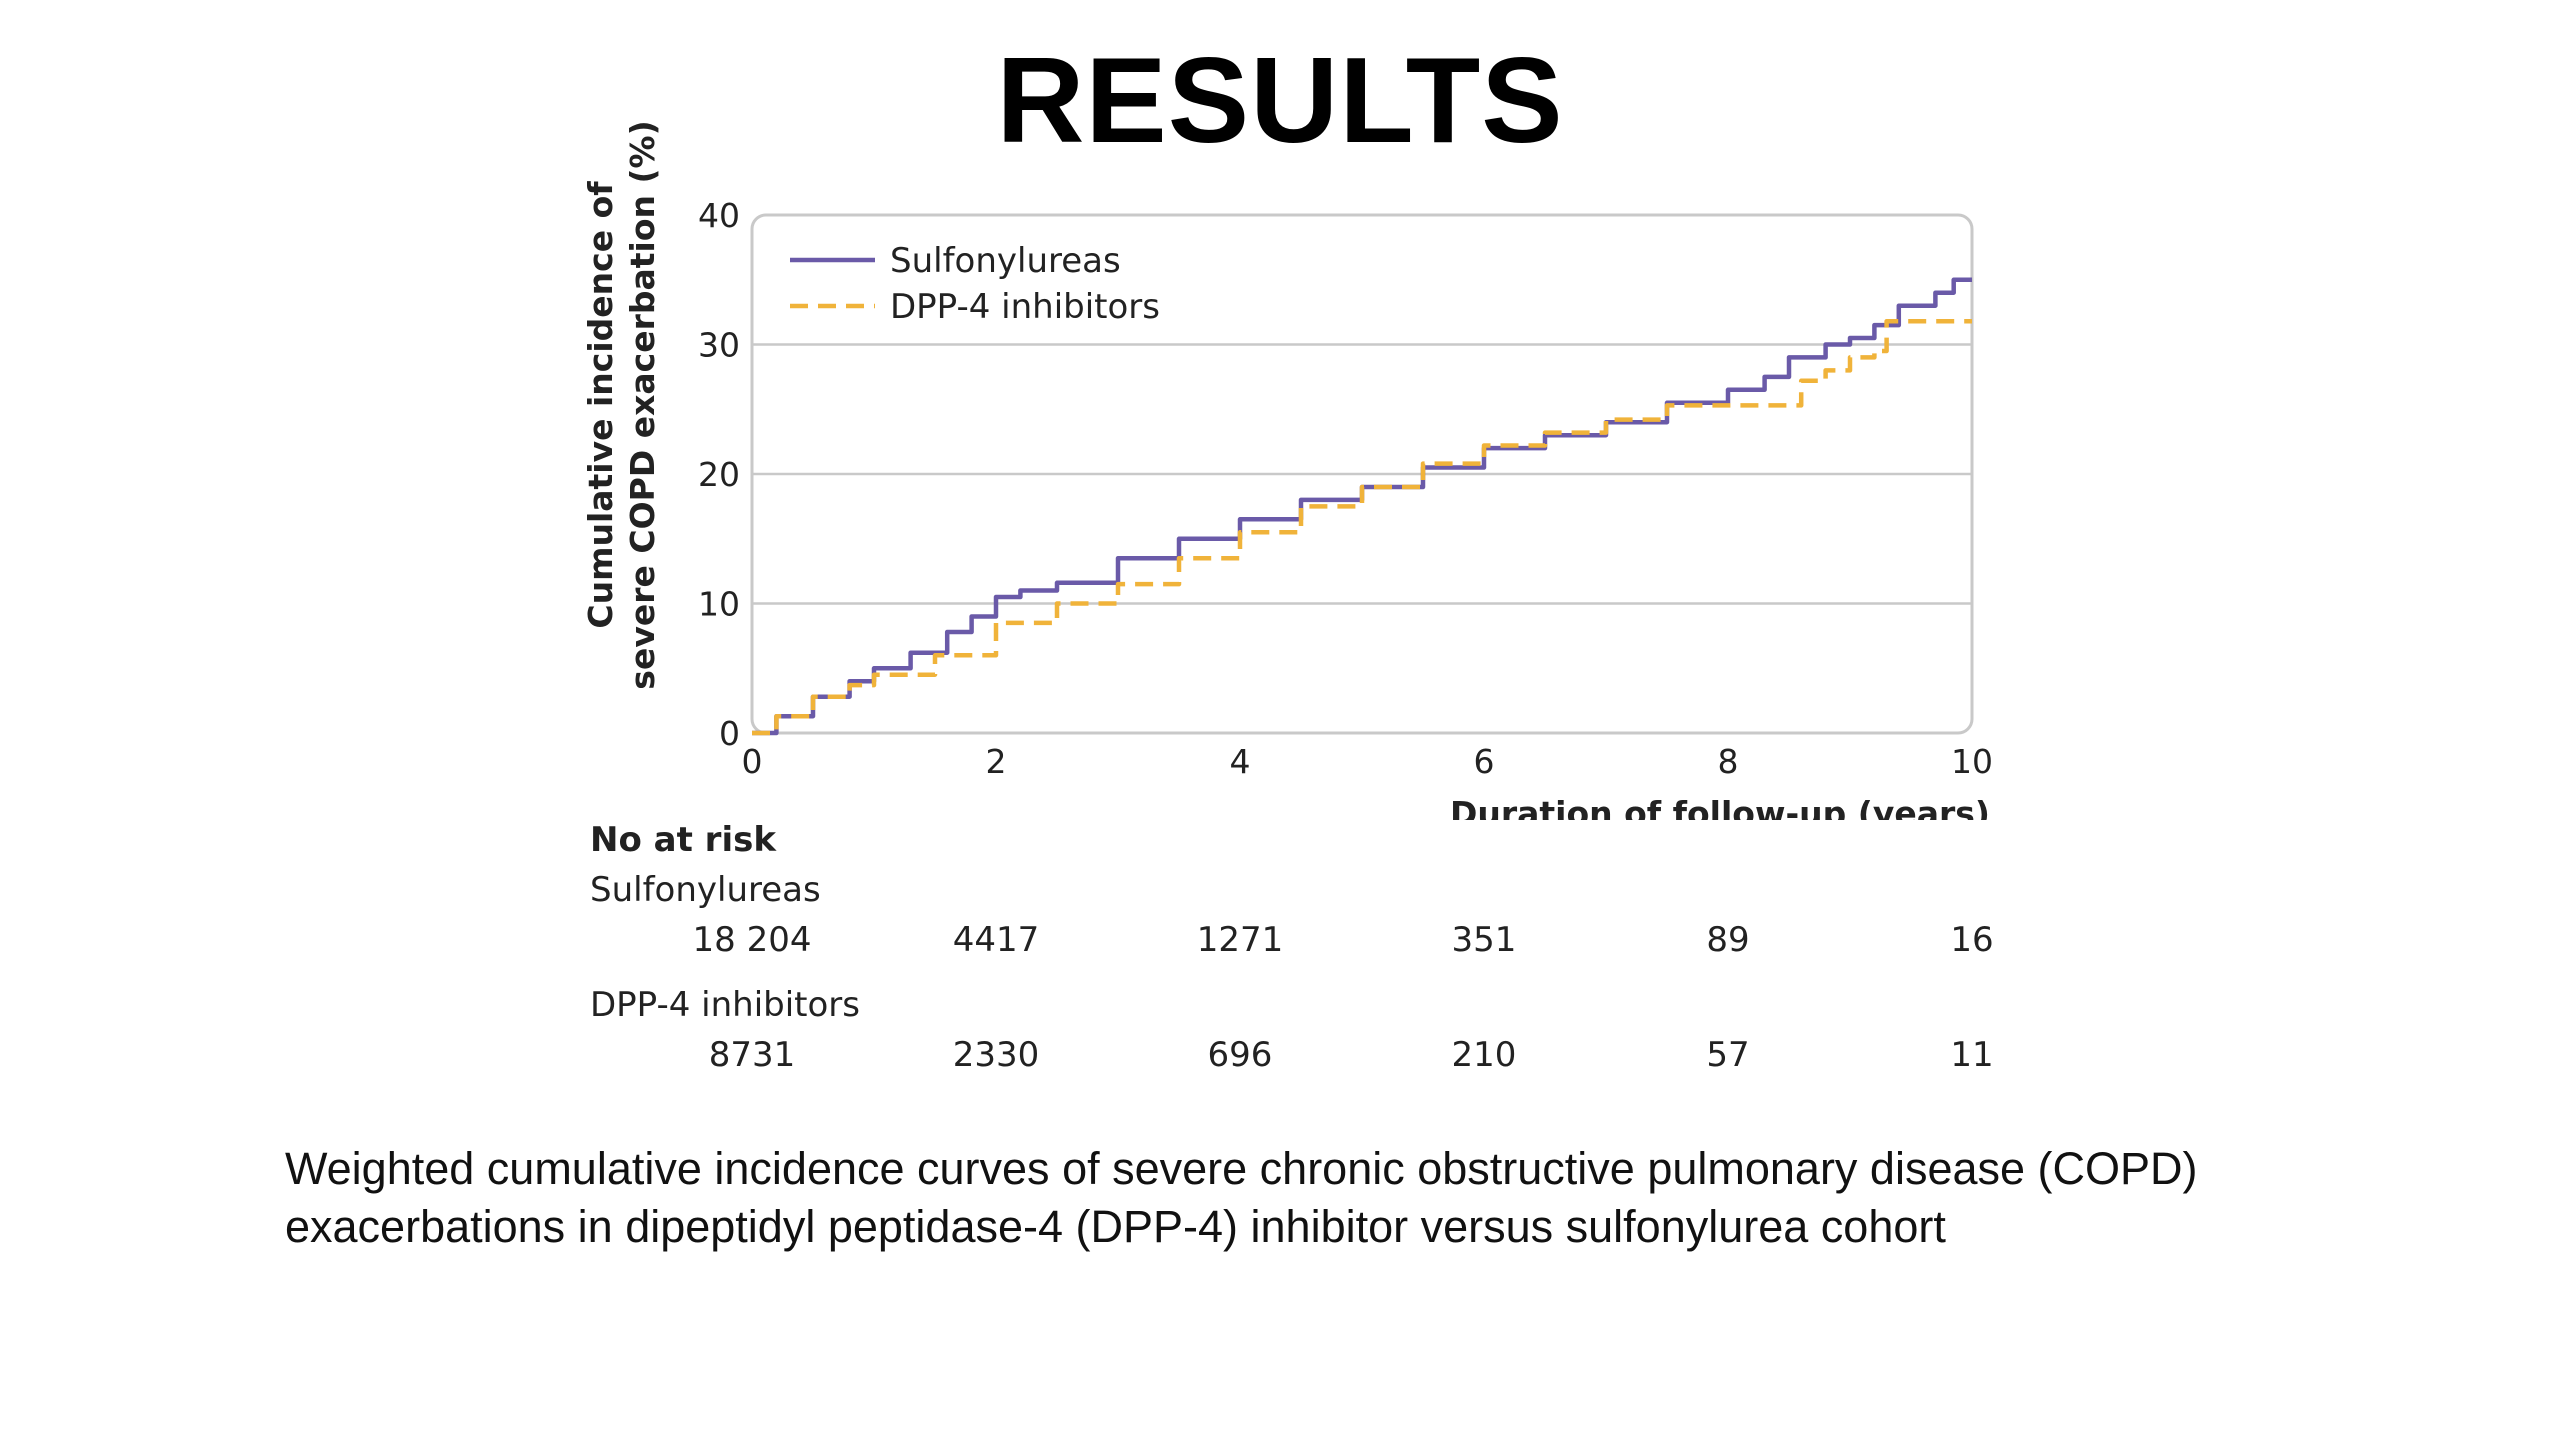 The width and height of the screenshot is (2560, 1440). I want to click on y-tick-label: 30, so click(719, 345).